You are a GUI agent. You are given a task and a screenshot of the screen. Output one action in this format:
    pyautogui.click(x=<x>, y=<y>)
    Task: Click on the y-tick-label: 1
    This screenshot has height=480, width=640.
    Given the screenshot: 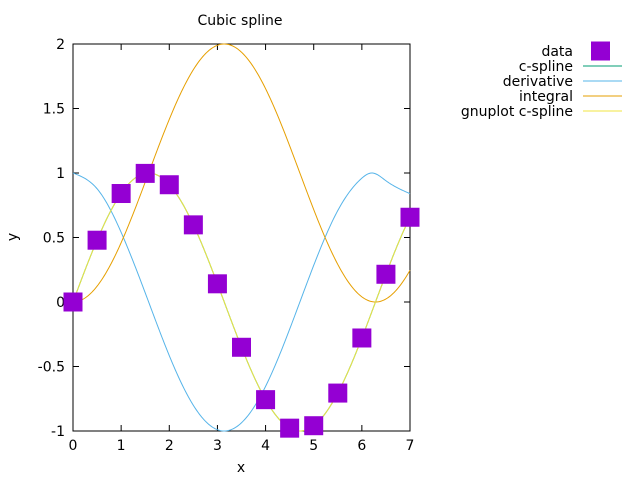 What is the action you would take?
    pyautogui.click(x=60, y=174)
    